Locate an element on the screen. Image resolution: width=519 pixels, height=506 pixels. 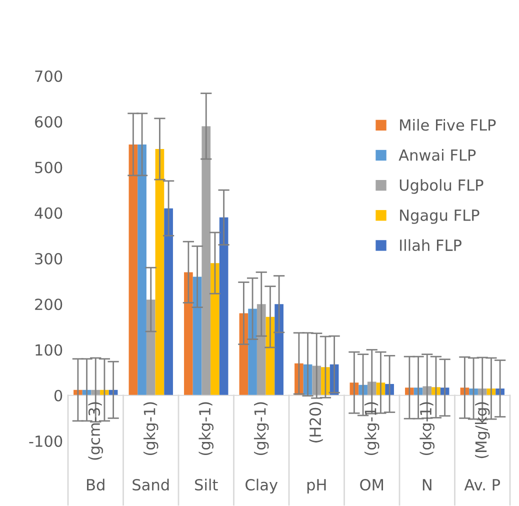
legend-label: Illah FLP is located at coordinates (431, 245).